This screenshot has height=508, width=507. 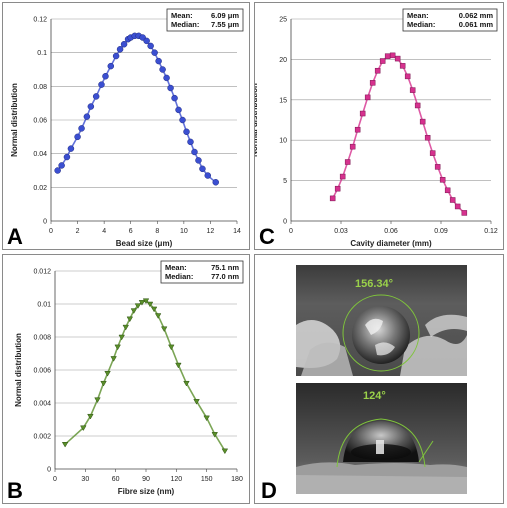 What do you see at coordinates (146, 479) in the screenshot?
I see `x-tick-label: 90` at bounding box center [146, 479].